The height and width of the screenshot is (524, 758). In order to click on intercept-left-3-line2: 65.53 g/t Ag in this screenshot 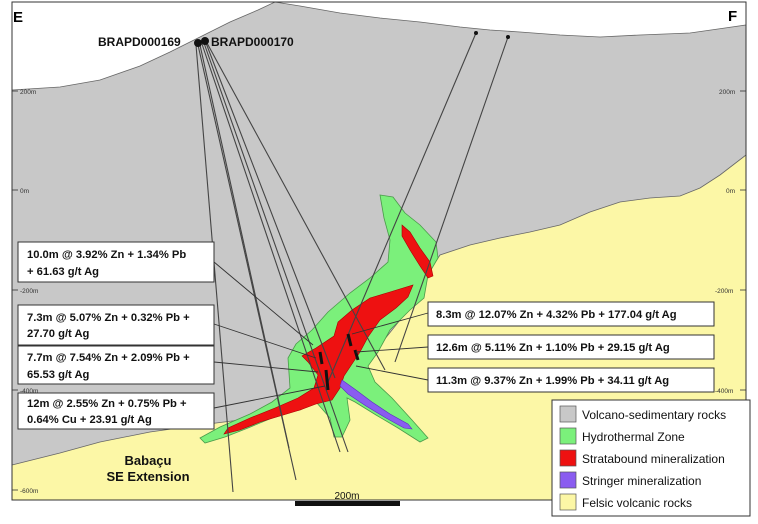, I will do `click(58, 375)`.